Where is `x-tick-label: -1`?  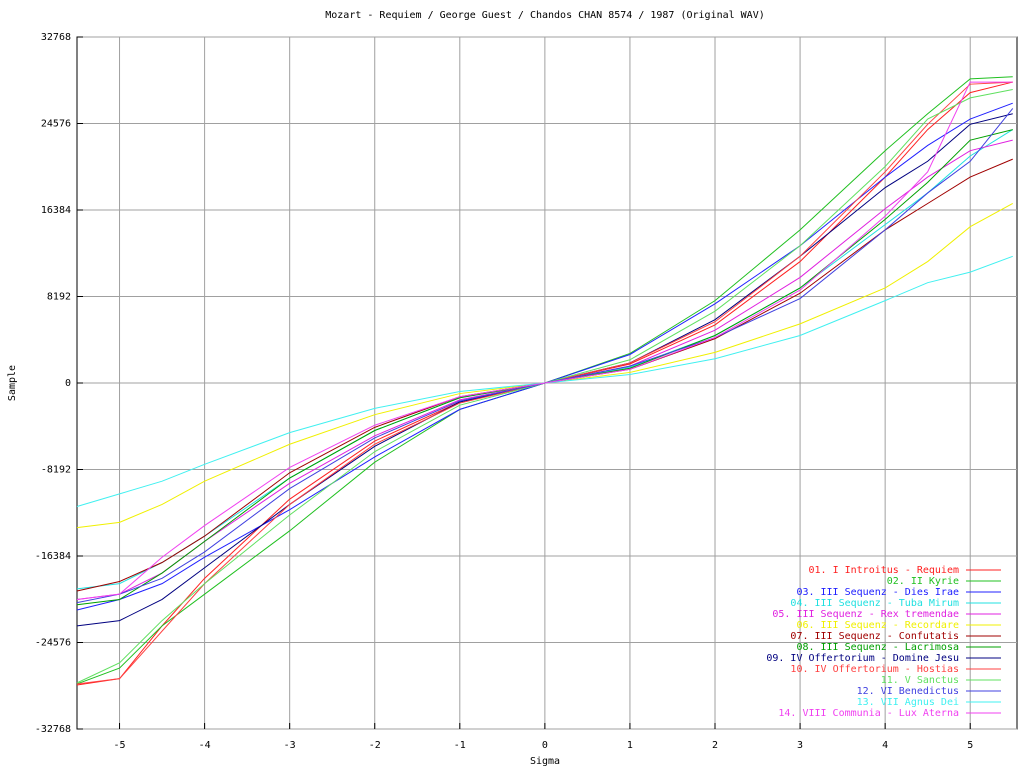 x-tick-label: -1 is located at coordinates (460, 745).